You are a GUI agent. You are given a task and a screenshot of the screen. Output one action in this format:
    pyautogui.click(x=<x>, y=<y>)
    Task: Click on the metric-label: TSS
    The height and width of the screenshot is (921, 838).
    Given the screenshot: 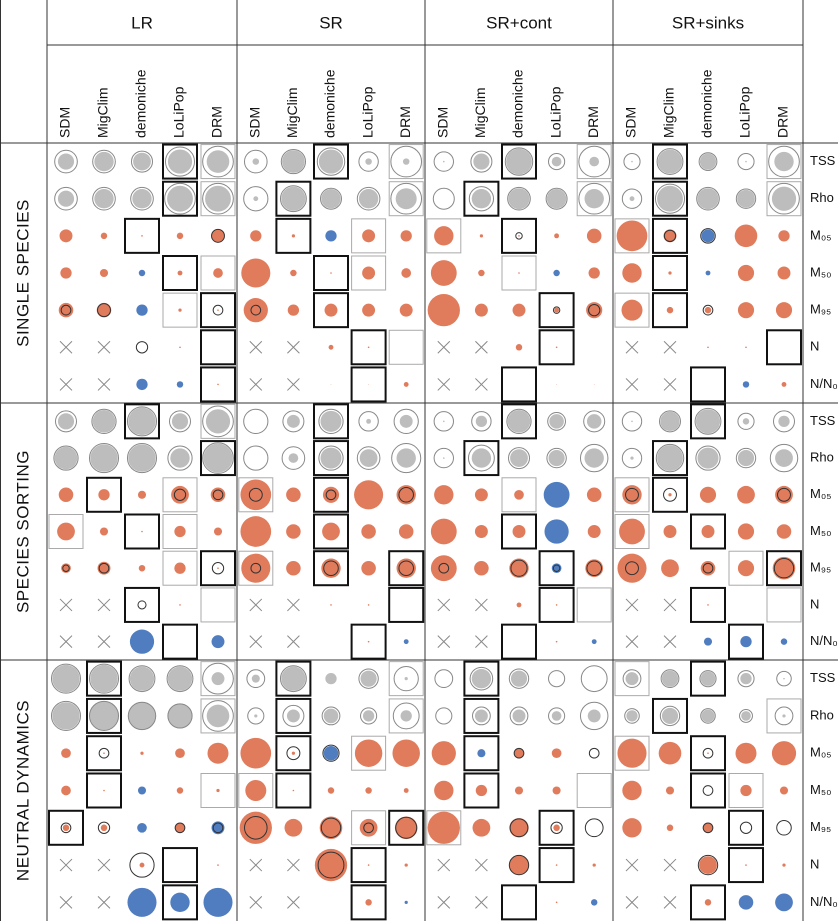 What is the action you would take?
    pyautogui.click(x=823, y=420)
    